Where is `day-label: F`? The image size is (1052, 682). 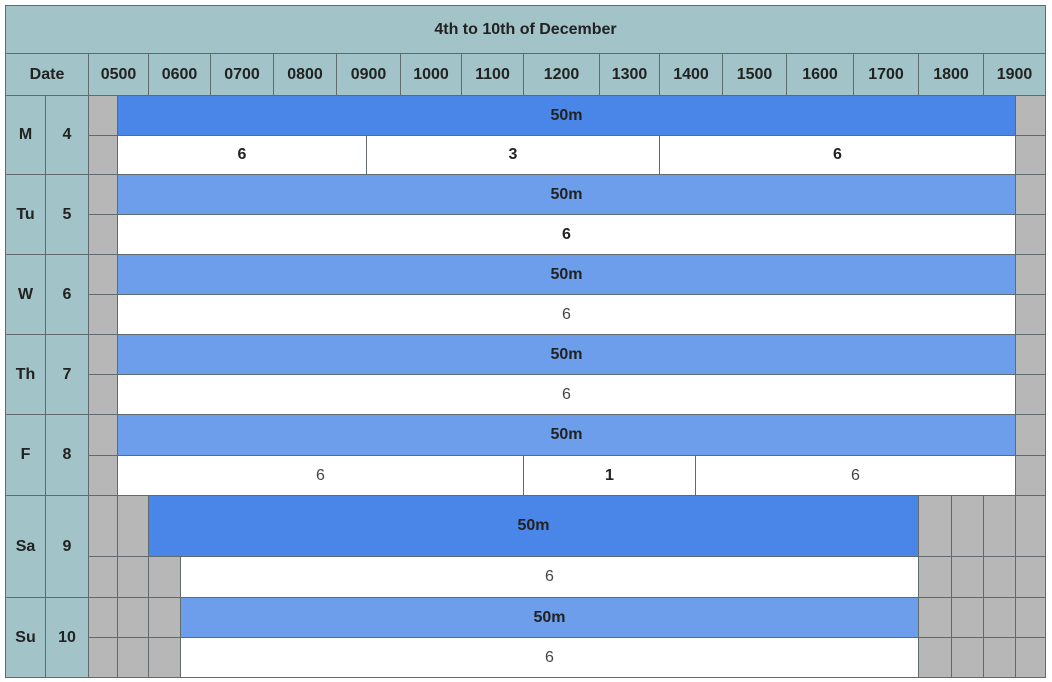
day-label: F is located at coordinates (25, 455).